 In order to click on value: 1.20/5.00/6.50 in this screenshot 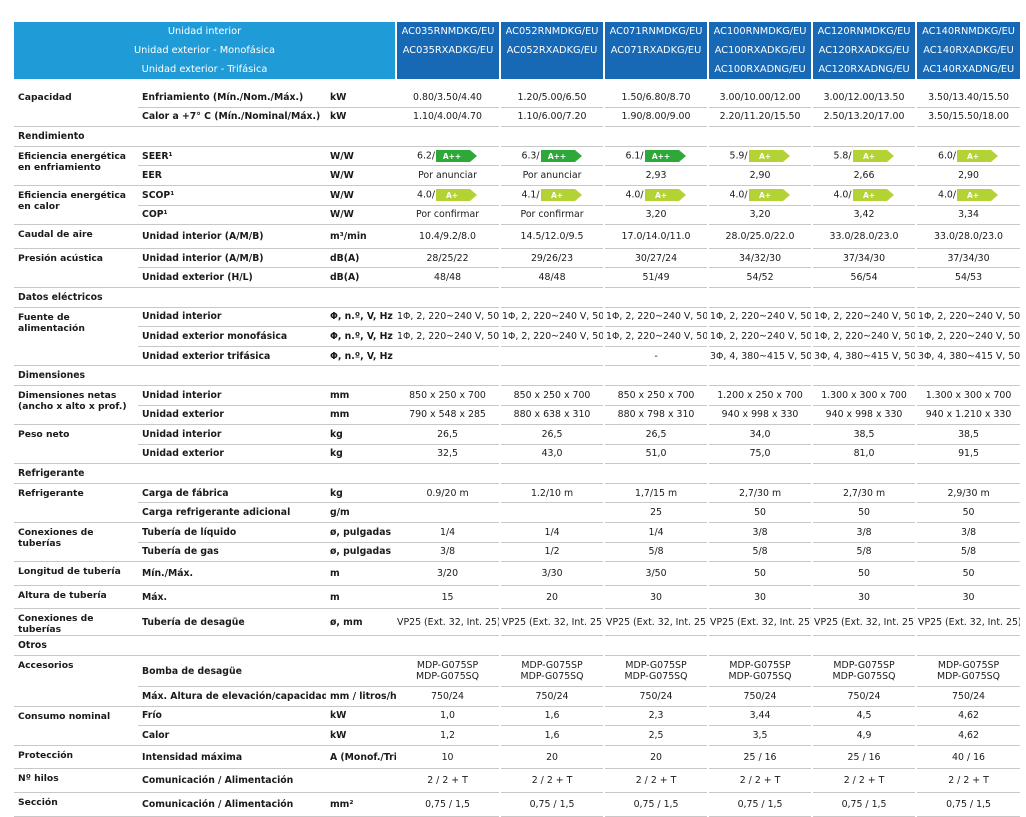, I will do `click(552, 98)`.